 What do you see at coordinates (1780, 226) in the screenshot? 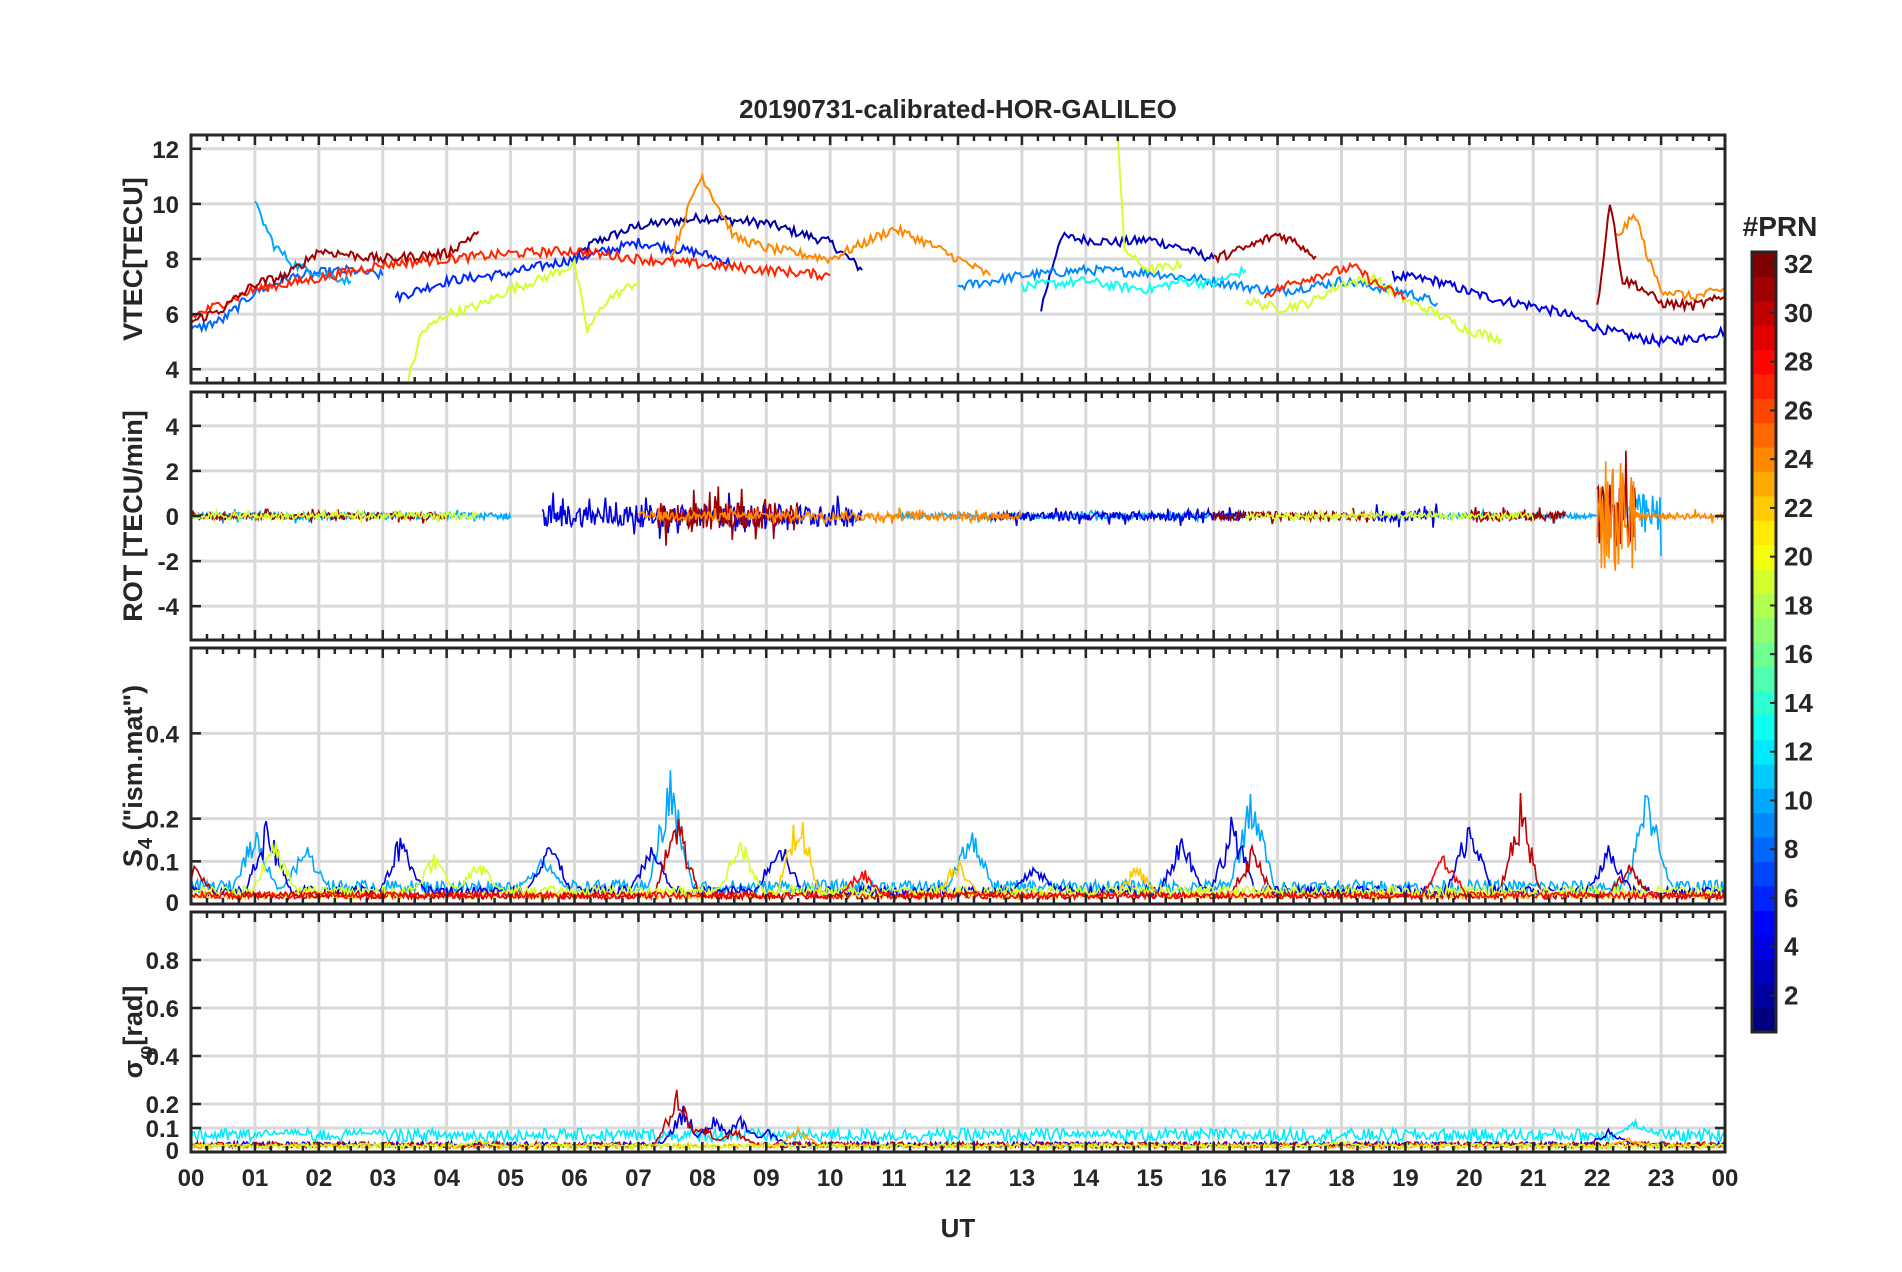
I see `colorbar-label: #PRN` at bounding box center [1780, 226].